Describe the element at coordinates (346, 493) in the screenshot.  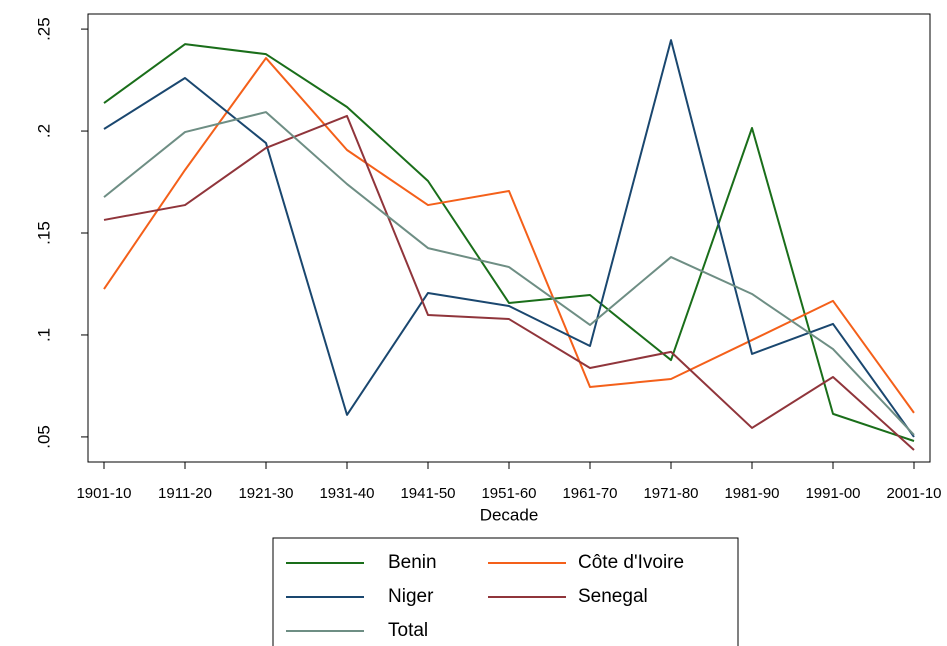
I see `x-tick-label: 1931-40` at that location.